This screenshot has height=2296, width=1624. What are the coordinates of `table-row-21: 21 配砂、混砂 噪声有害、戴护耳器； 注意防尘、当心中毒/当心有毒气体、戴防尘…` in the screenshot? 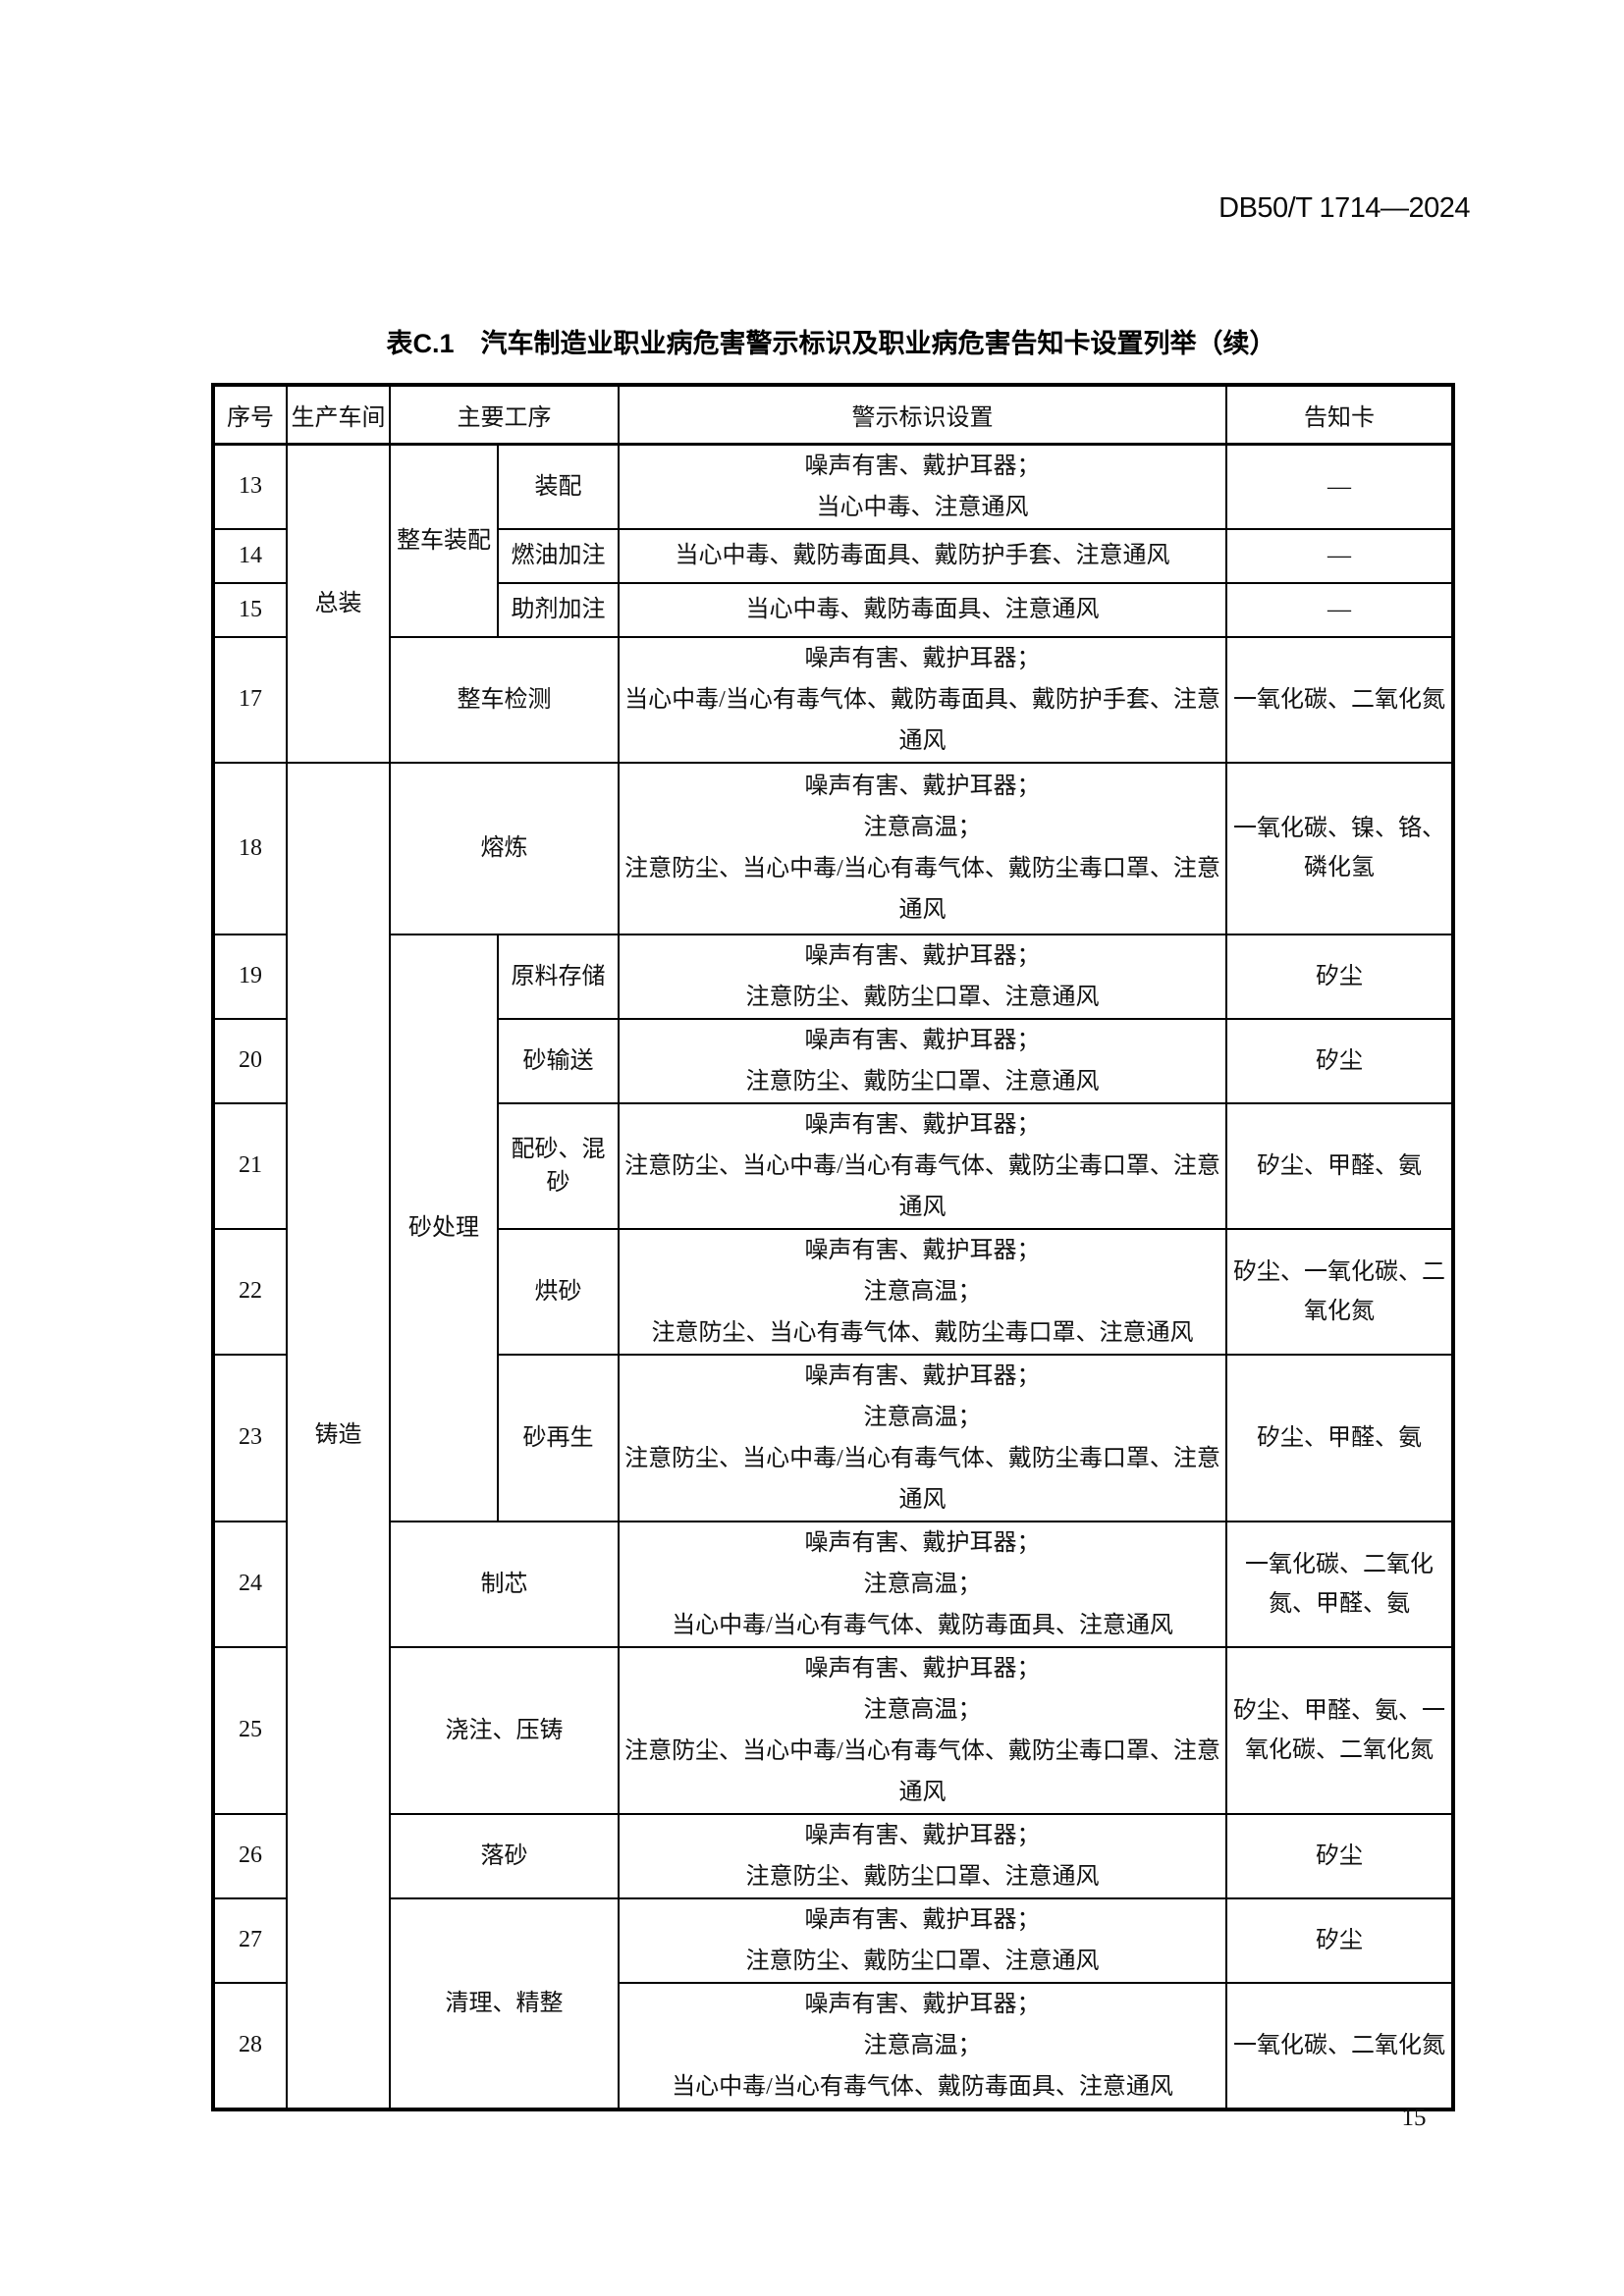 It's located at (833, 1165).